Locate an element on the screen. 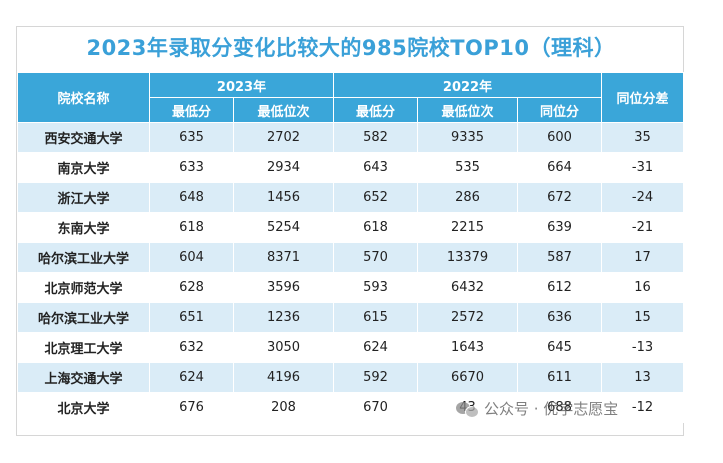  watermark: 公众号 · 优学志愿宝 is located at coordinates (537, 408).